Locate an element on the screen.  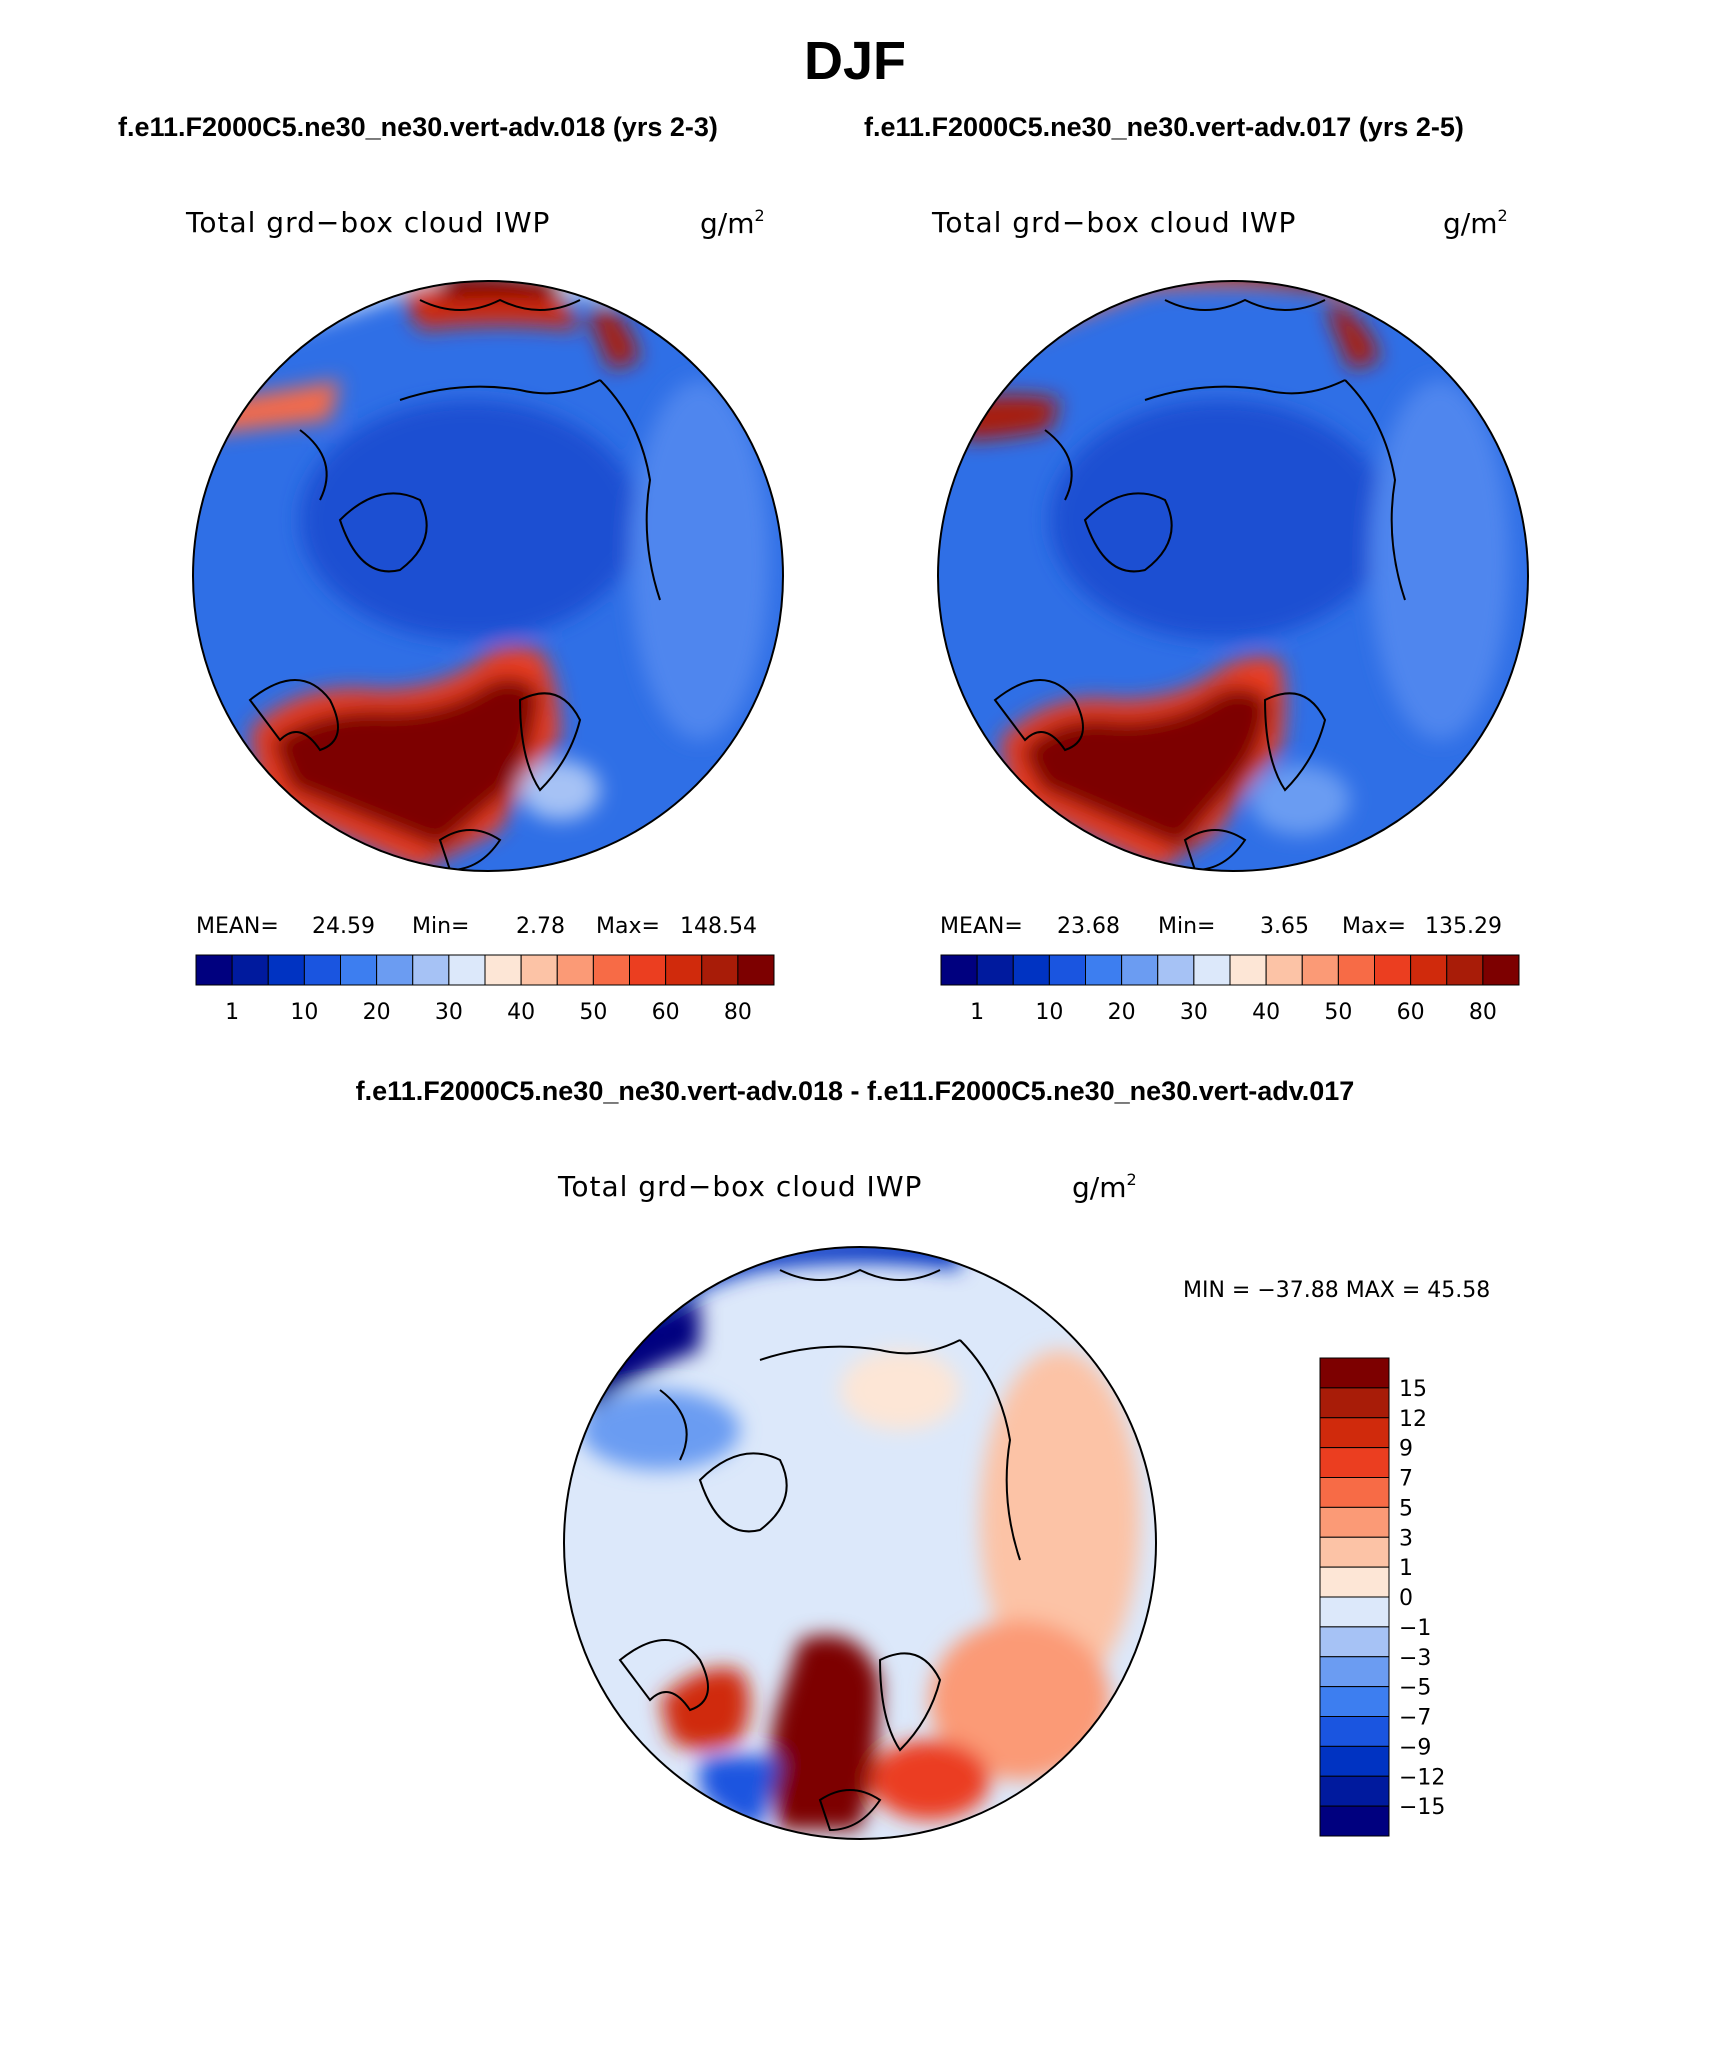
panel1-colorbar-label: 20 is located at coordinates (377, 1012).